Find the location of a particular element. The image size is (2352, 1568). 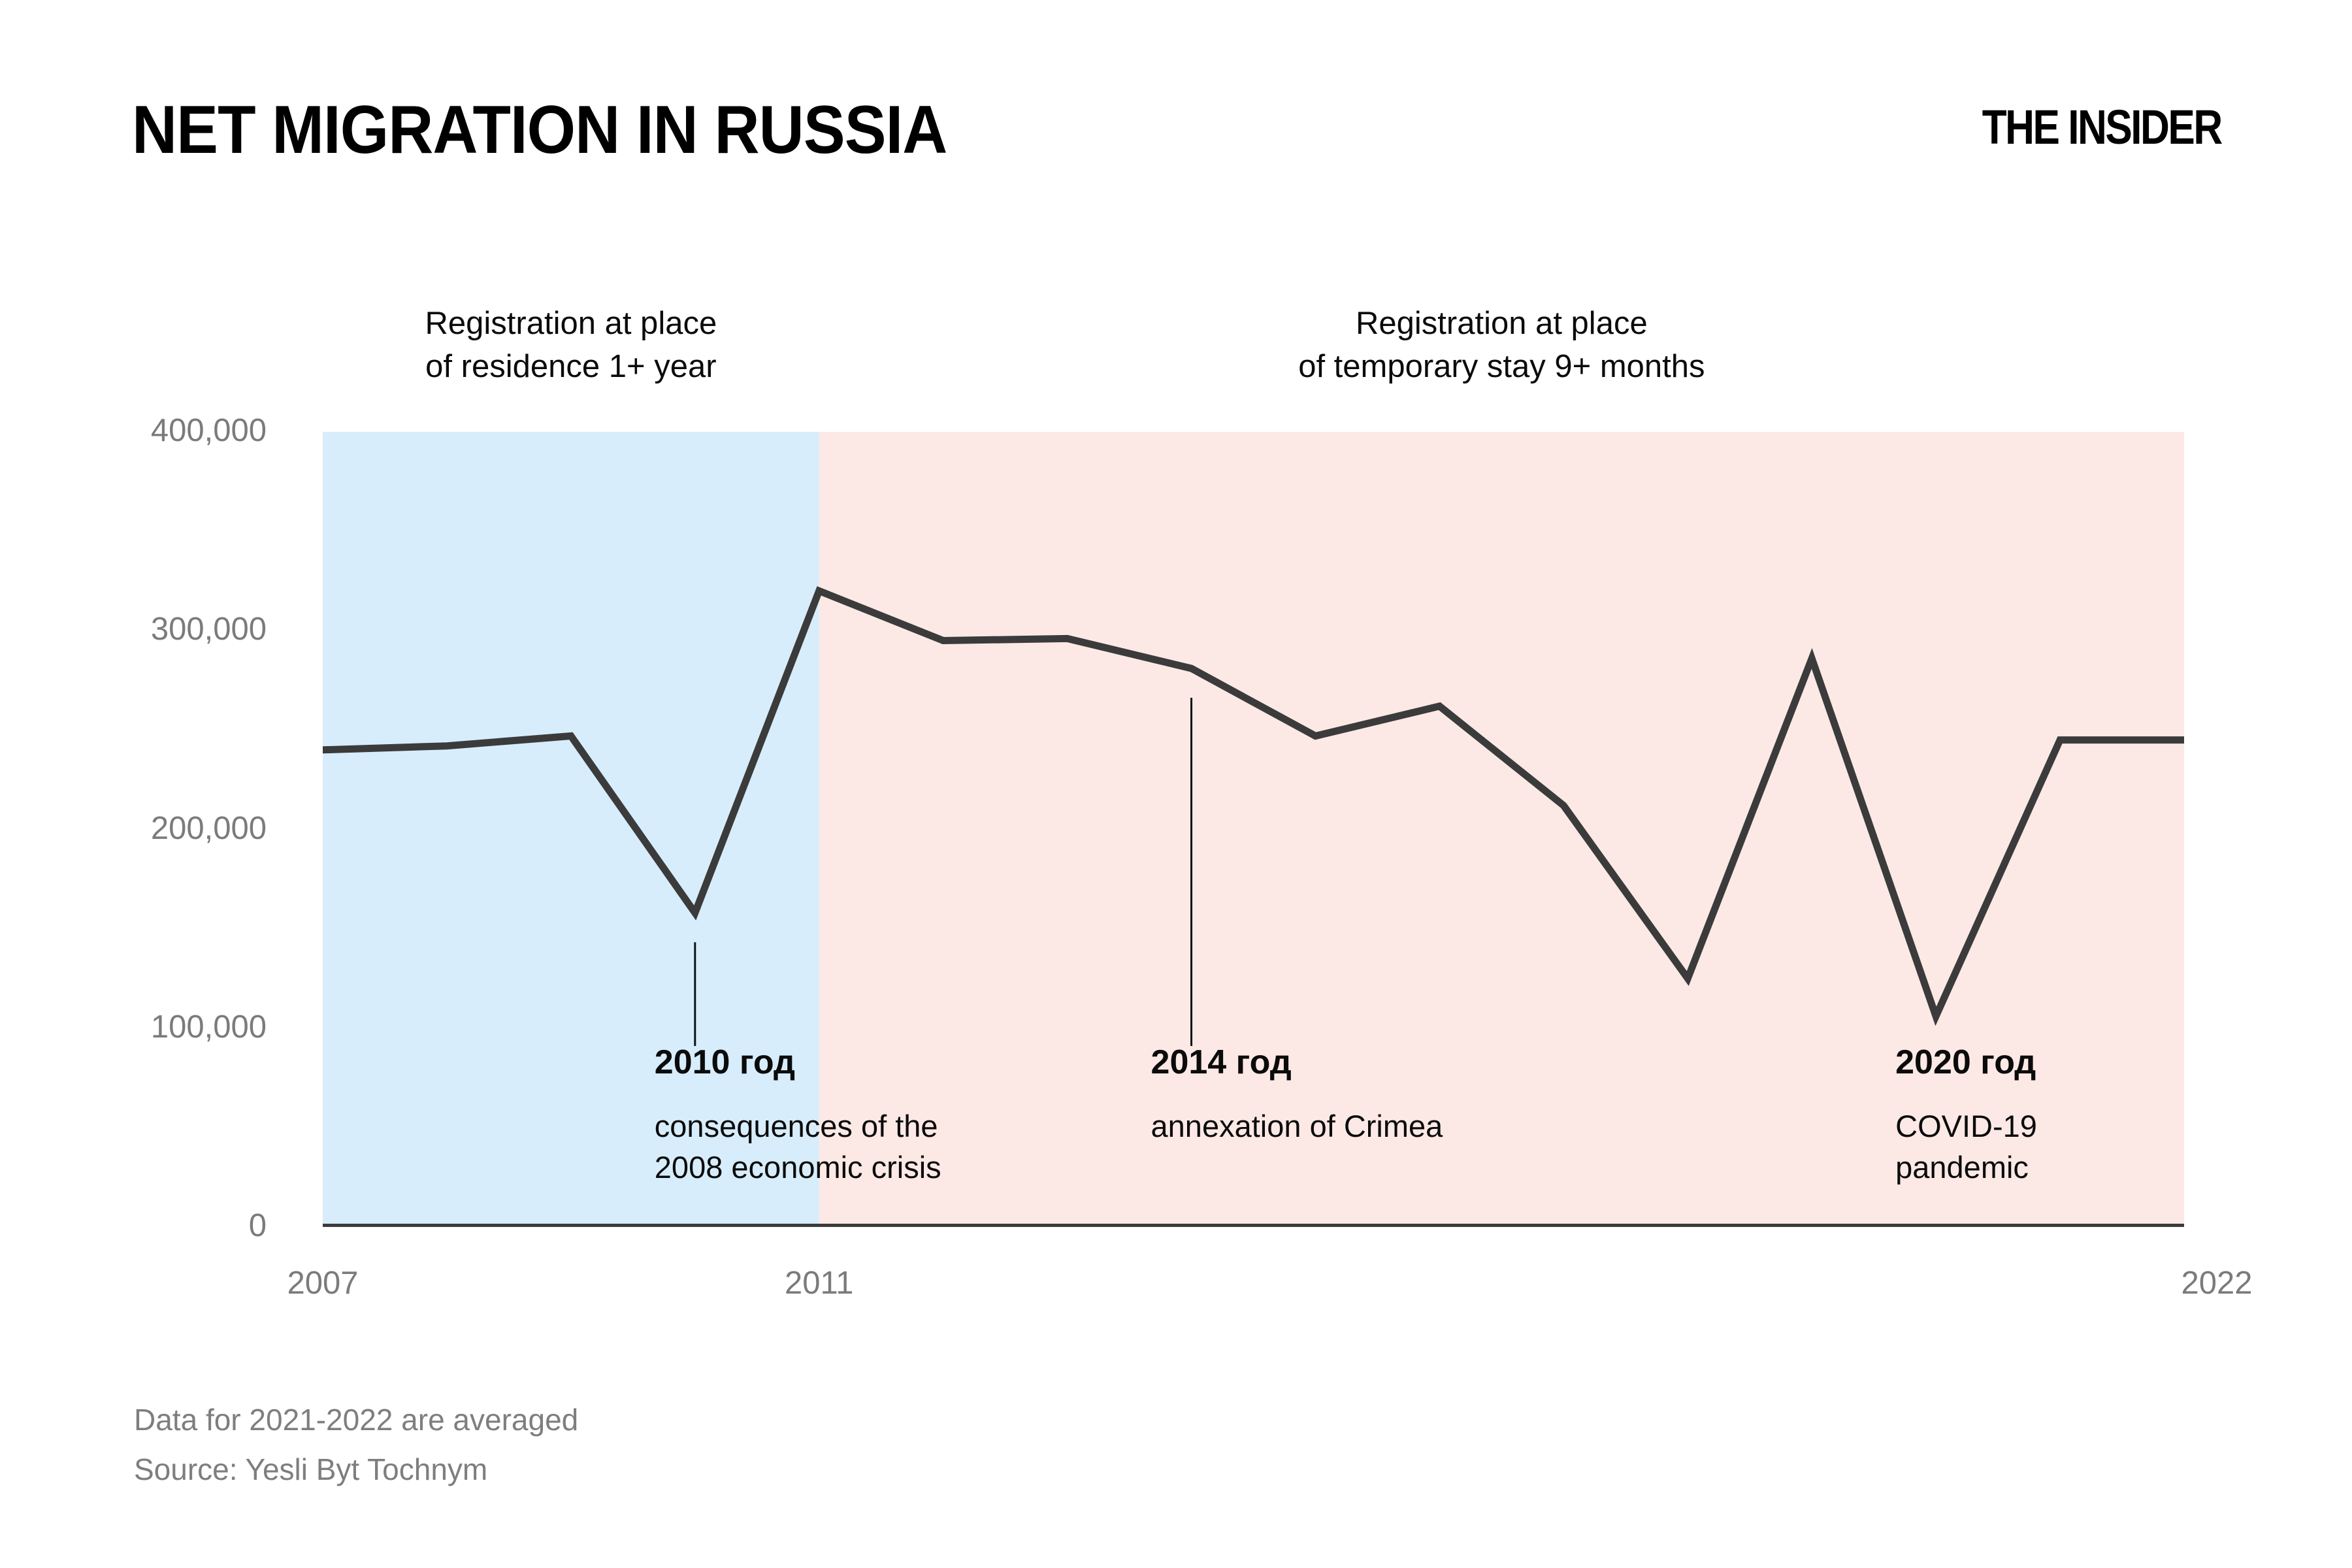

annotation-year-label: 2020 год is located at coordinates (1965, 1062).